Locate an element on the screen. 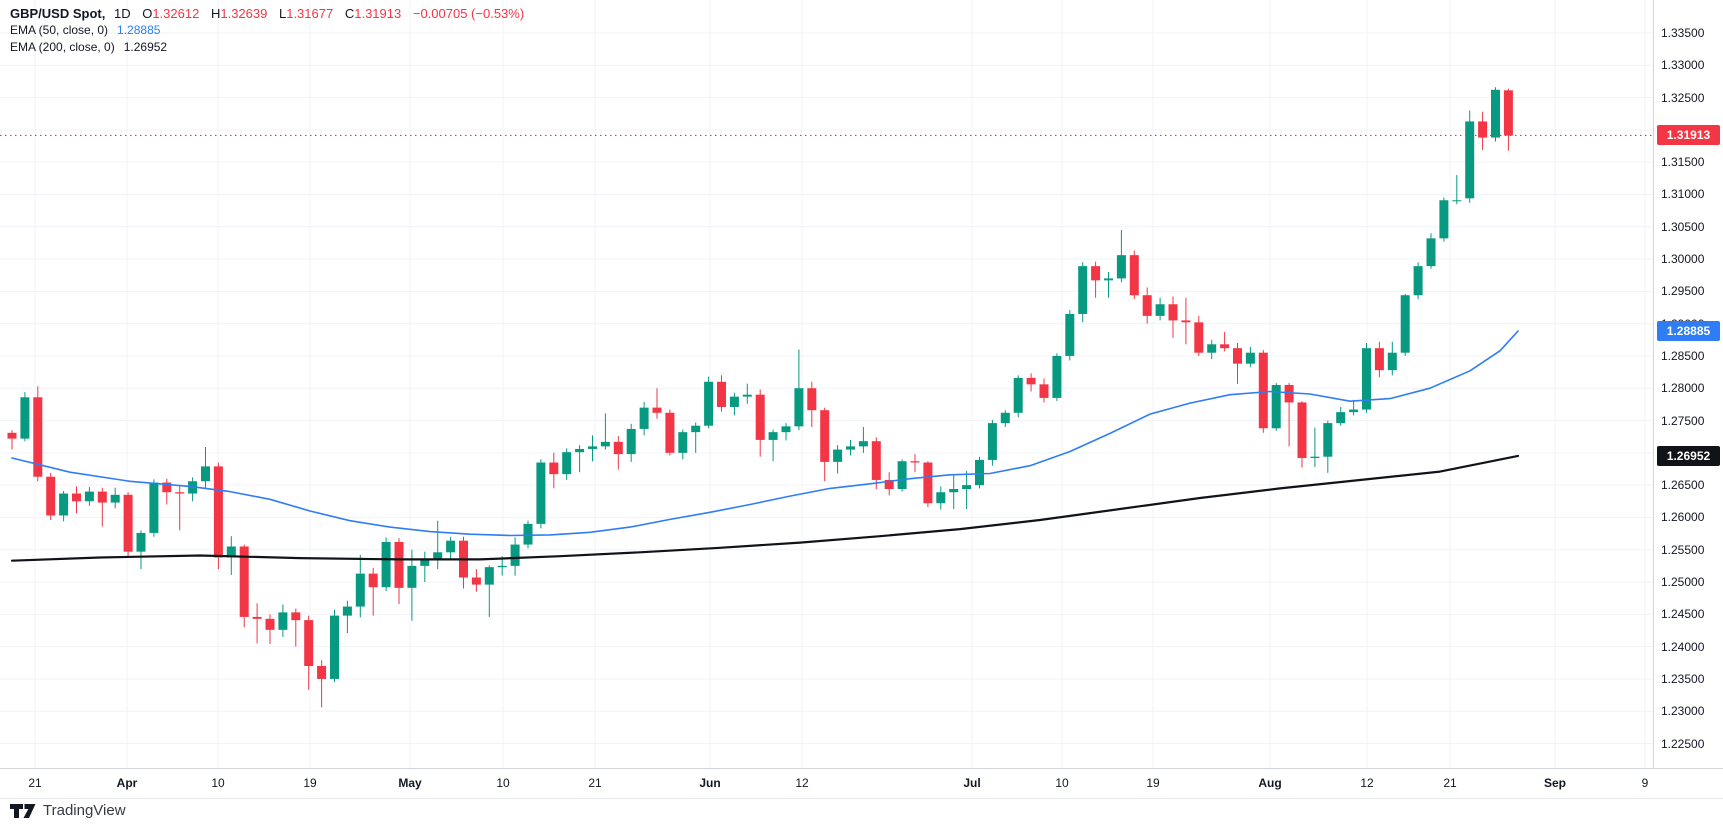  price-tick: 1.25500 is located at coordinates (1683, 549).